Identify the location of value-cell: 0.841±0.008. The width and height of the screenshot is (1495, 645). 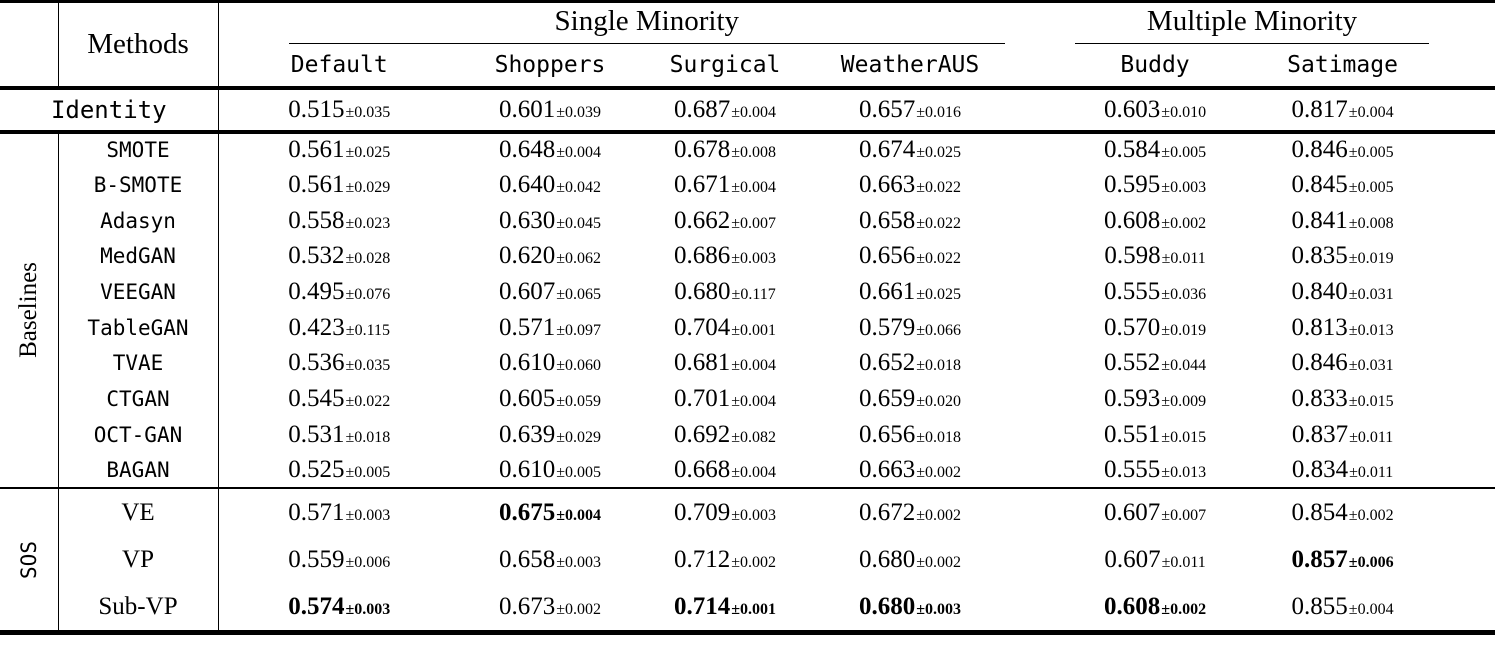
(1342, 220).